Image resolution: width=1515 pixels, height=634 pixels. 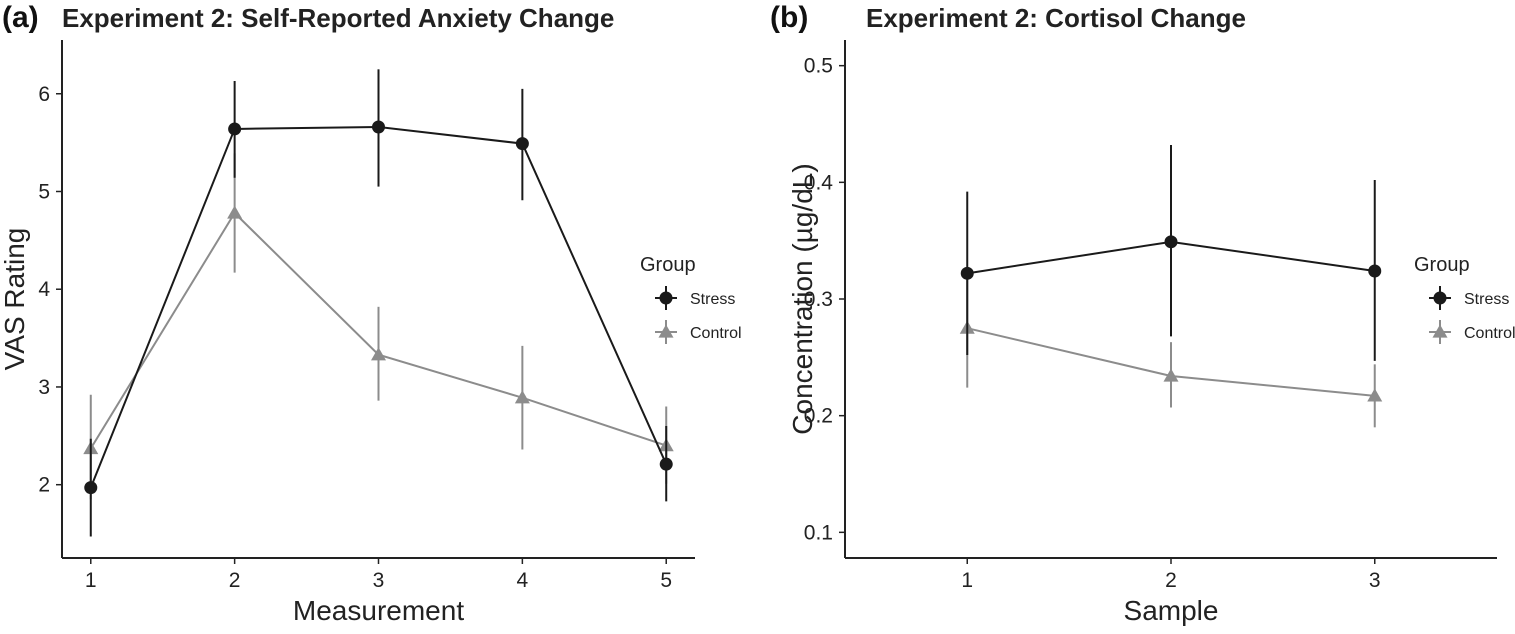 I want to click on y-tick-label: 0.4, so click(x=819, y=182).